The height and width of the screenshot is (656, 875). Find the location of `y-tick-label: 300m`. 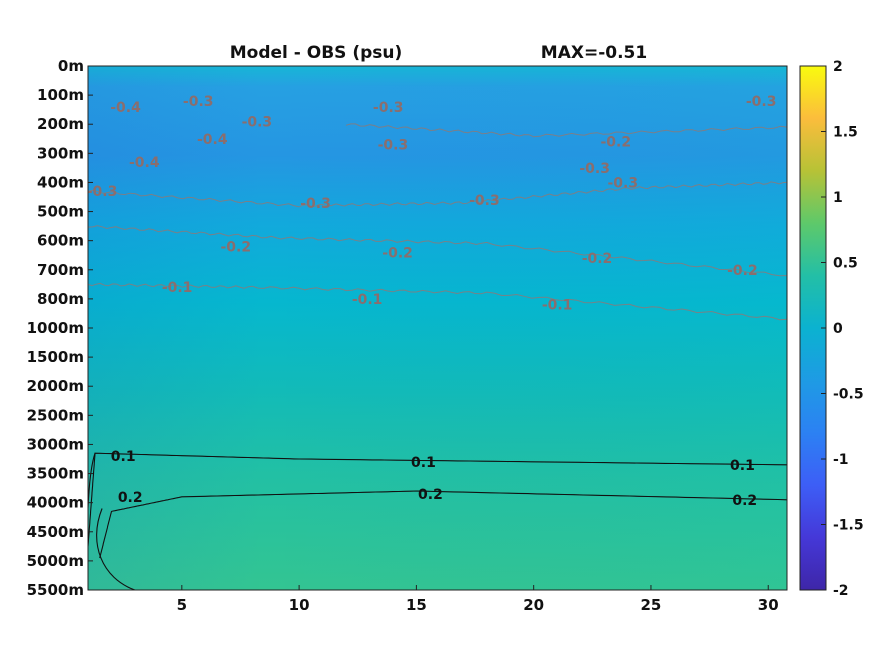

y-tick-label: 300m is located at coordinates (60, 153).